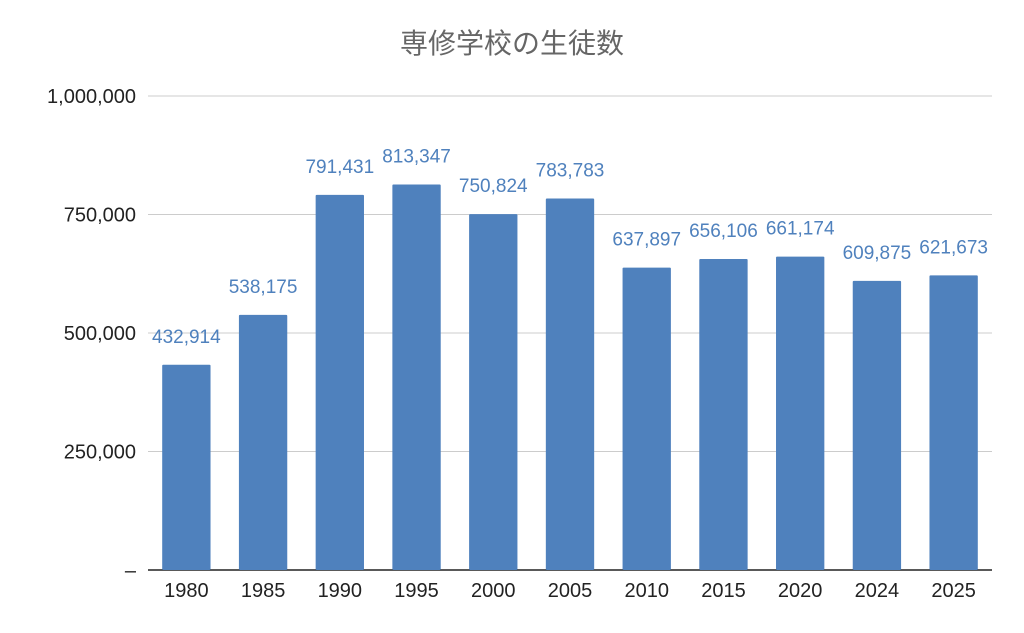  Describe the element at coordinates (723, 591) in the screenshot. I see `x-tick-label: 2015` at that location.